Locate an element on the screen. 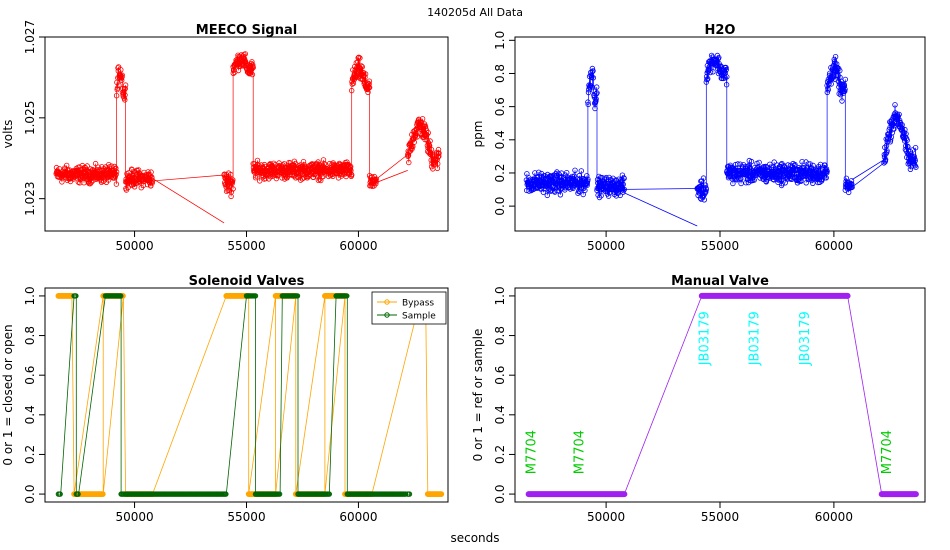 Image resolution: width=950 pixels, height=550 pixels. y-tick-label: 0.2 is located at coordinates (500, 454).